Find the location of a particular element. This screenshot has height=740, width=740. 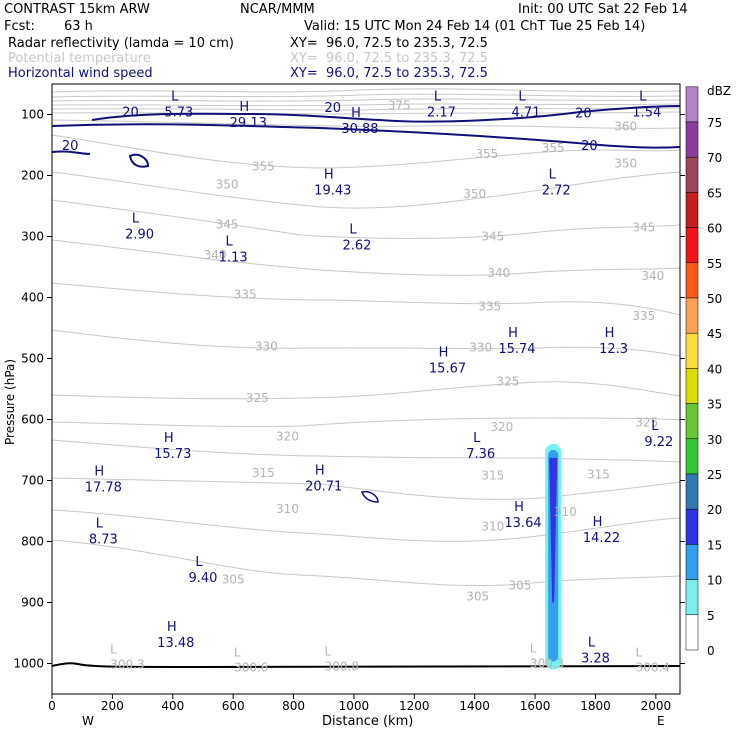

wind-extreme-value: 2.90 is located at coordinates (139, 234).